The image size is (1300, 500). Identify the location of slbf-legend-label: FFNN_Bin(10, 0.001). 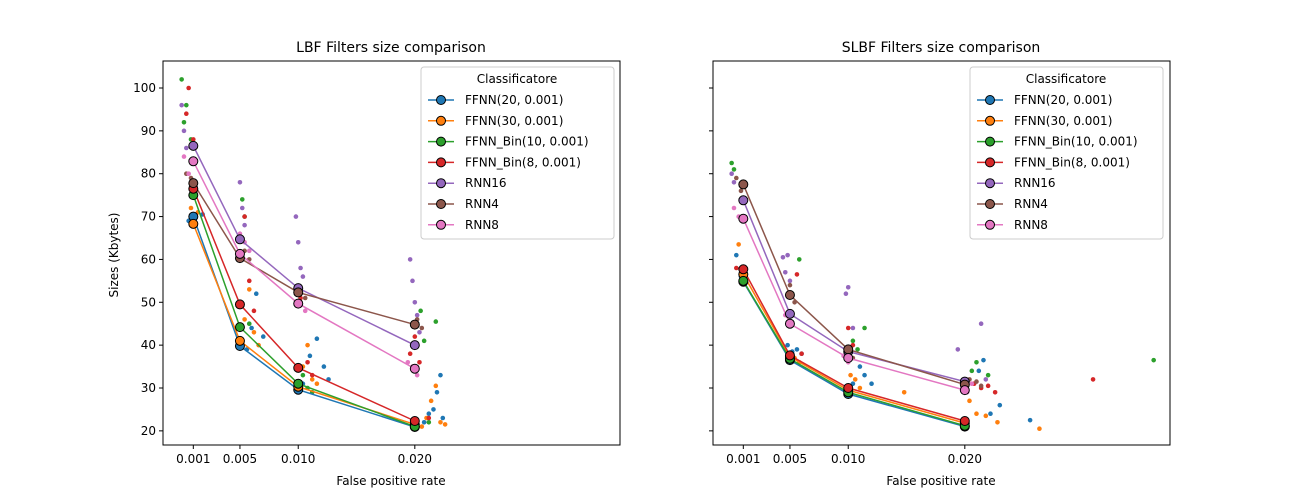
(1076, 142).